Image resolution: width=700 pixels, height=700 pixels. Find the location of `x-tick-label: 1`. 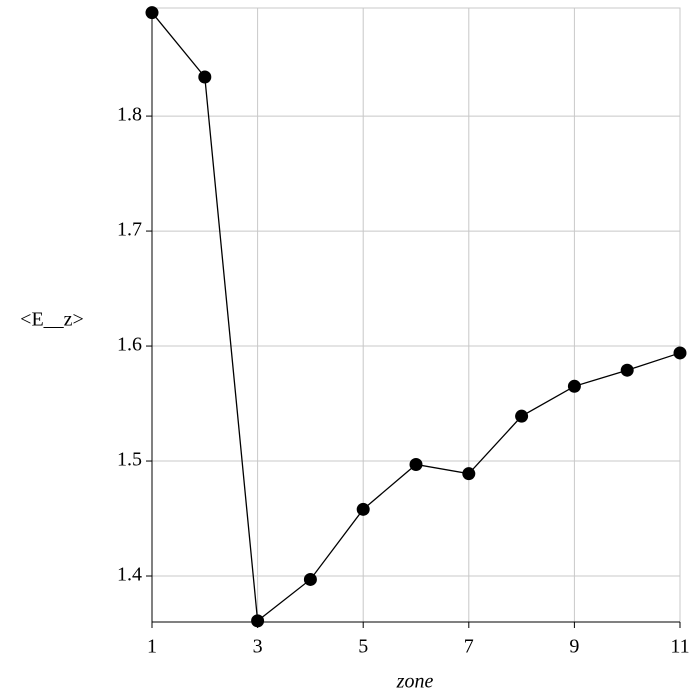

x-tick-label: 1 is located at coordinates (152, 647).